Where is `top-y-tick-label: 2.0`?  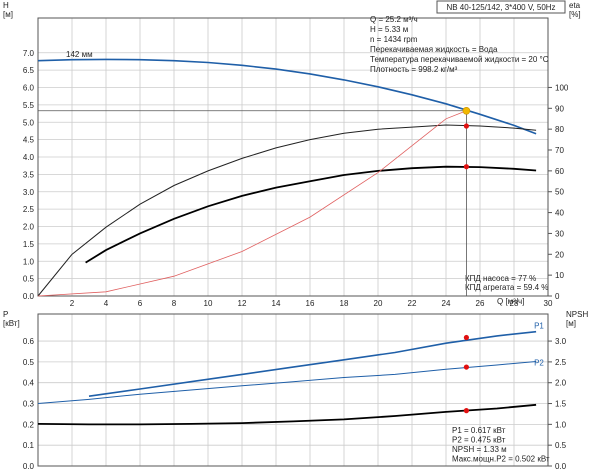
top-y-tick-label: 2.0 is located at coordinates (29, 227).